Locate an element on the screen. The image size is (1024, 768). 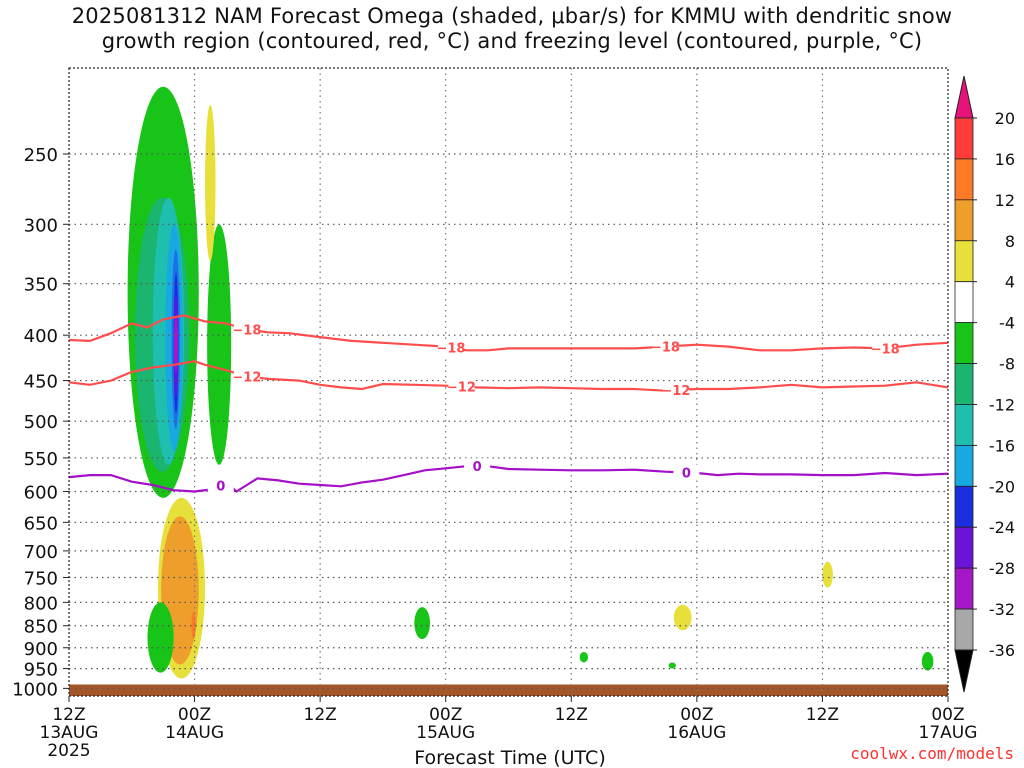
x-tick-year-0: 2025 is located at coordinates (68, 751).